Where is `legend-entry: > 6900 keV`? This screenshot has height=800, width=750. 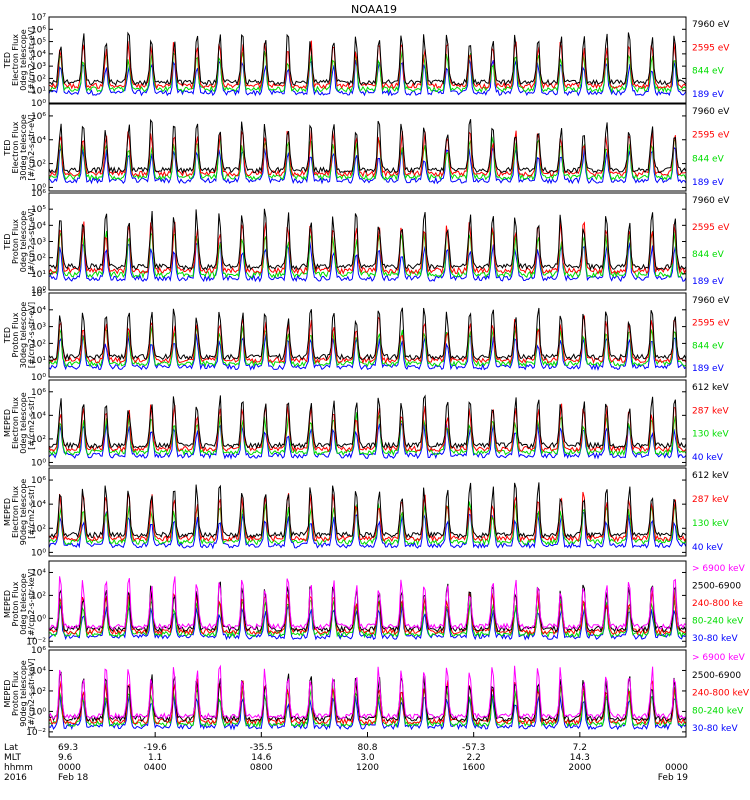
legend-entry: > 6900 keV is located at coordinates (719, 569).